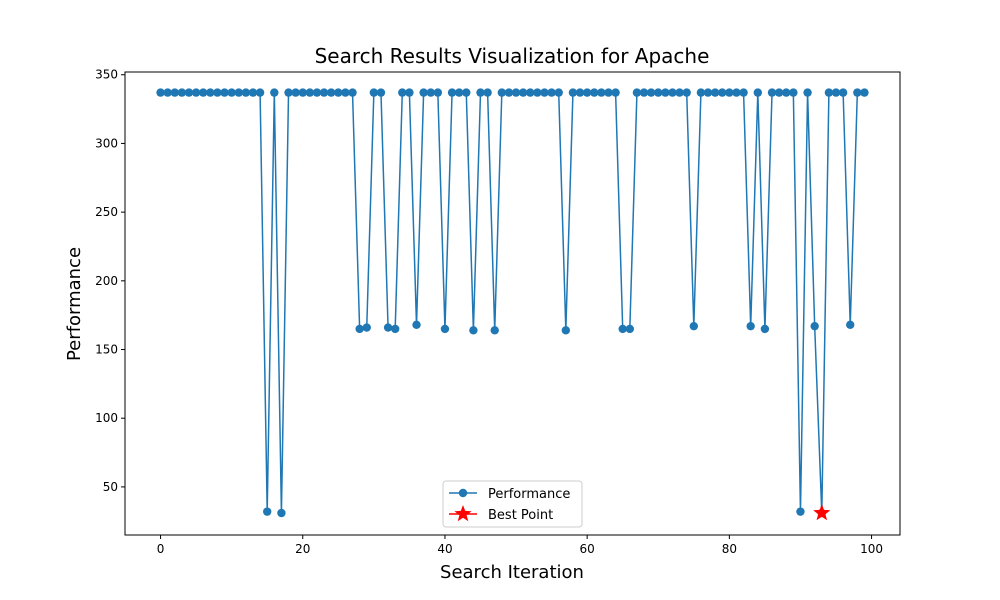 This screenshot has height=600, width=1000. What do you see at coordinates (106, 212) in the screenshot?
I see `y-tick-label: 250` at bounding box center [106, 212].